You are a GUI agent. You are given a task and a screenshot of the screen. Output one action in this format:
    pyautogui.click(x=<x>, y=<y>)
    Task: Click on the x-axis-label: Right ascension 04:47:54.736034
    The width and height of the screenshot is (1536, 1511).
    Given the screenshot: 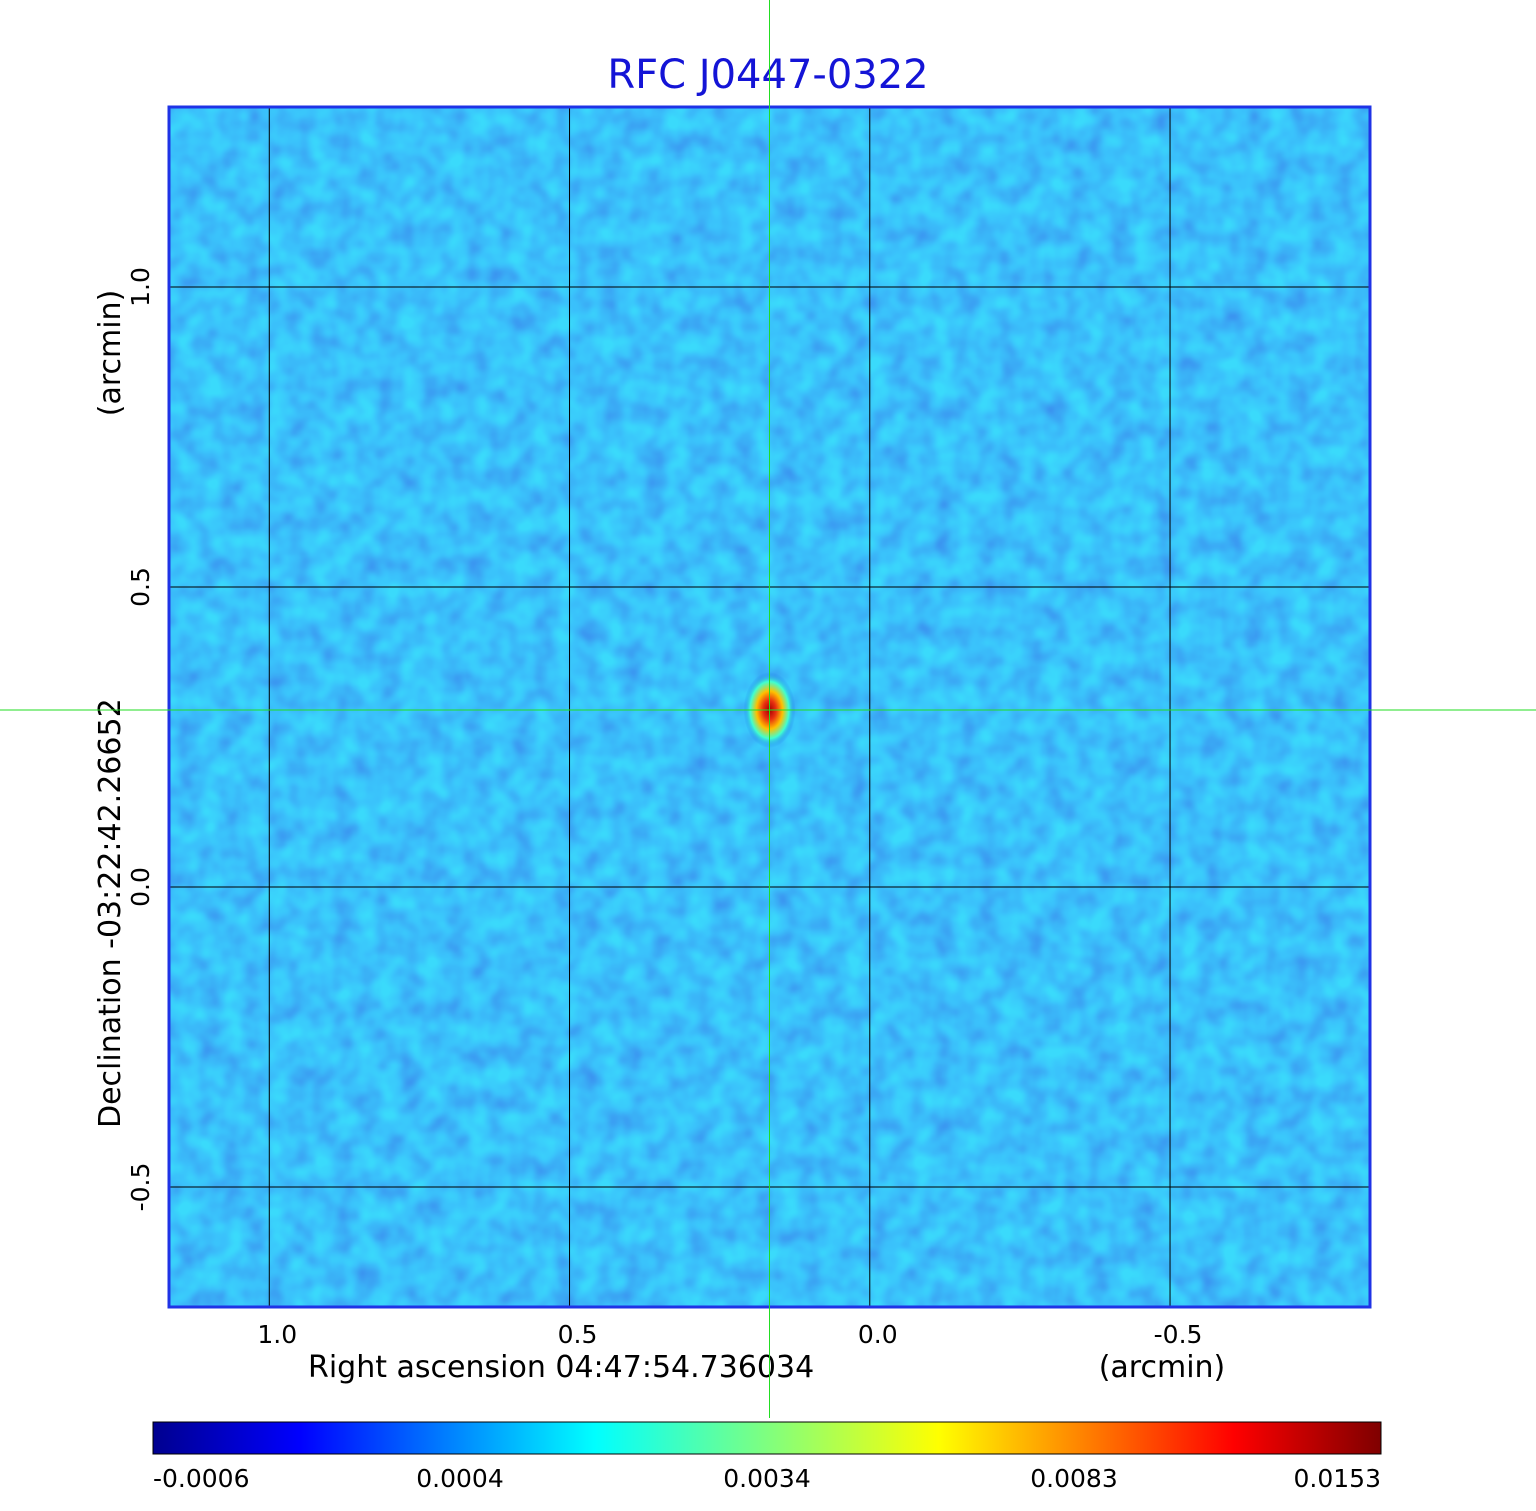 What is the action you would take?
    pyautogui.click(x=561, y=1367)
    